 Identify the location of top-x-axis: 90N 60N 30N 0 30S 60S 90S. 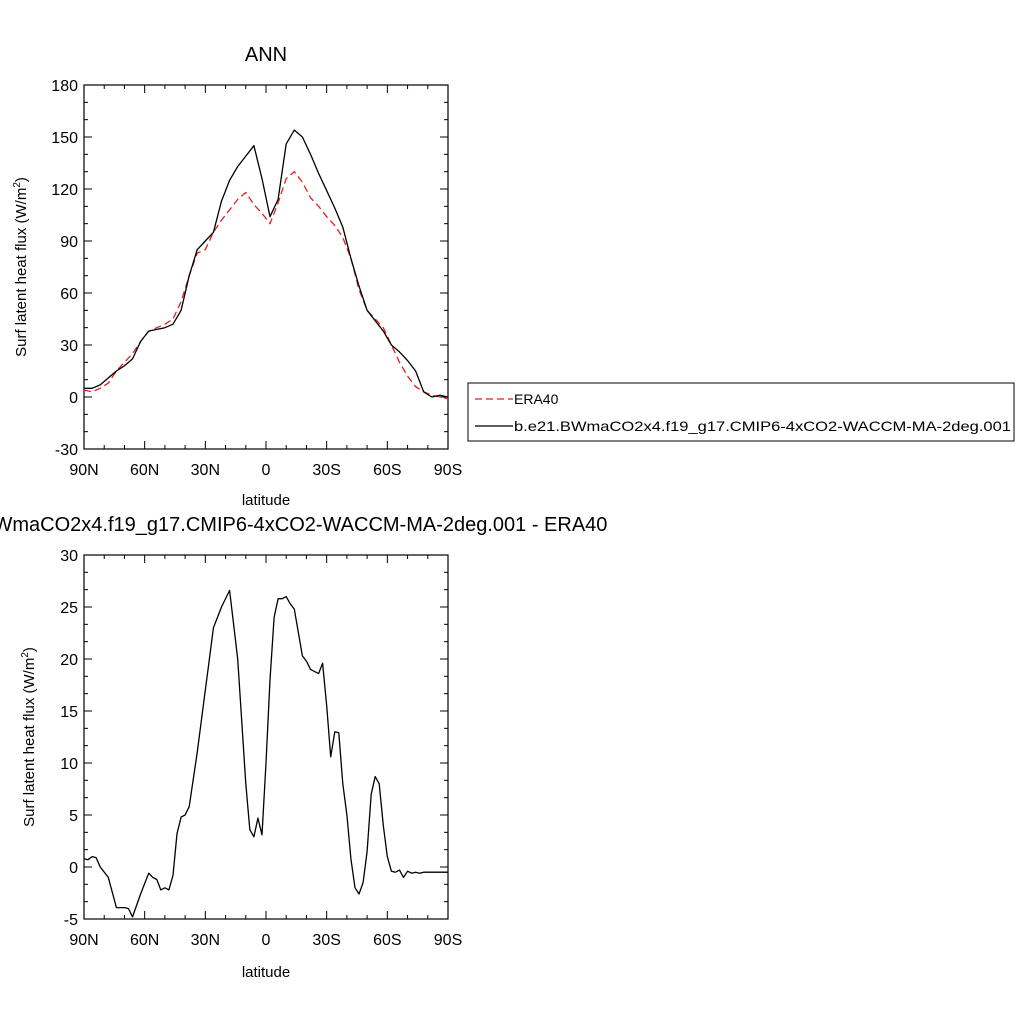
(265, 282).